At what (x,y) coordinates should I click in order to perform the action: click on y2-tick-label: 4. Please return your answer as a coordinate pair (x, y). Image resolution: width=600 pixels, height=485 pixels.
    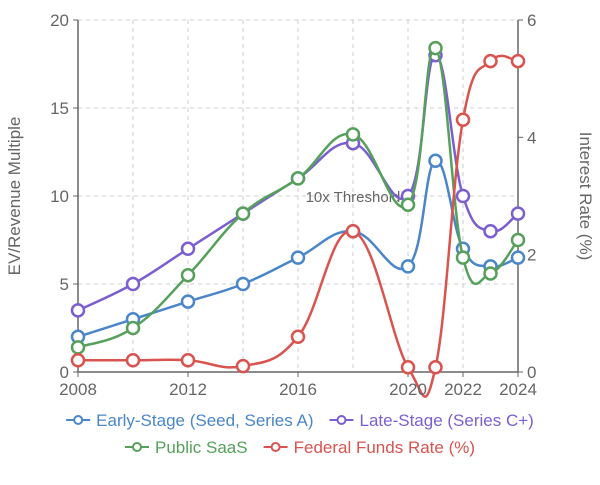
    Looking at the image, I should click on (531, 137).